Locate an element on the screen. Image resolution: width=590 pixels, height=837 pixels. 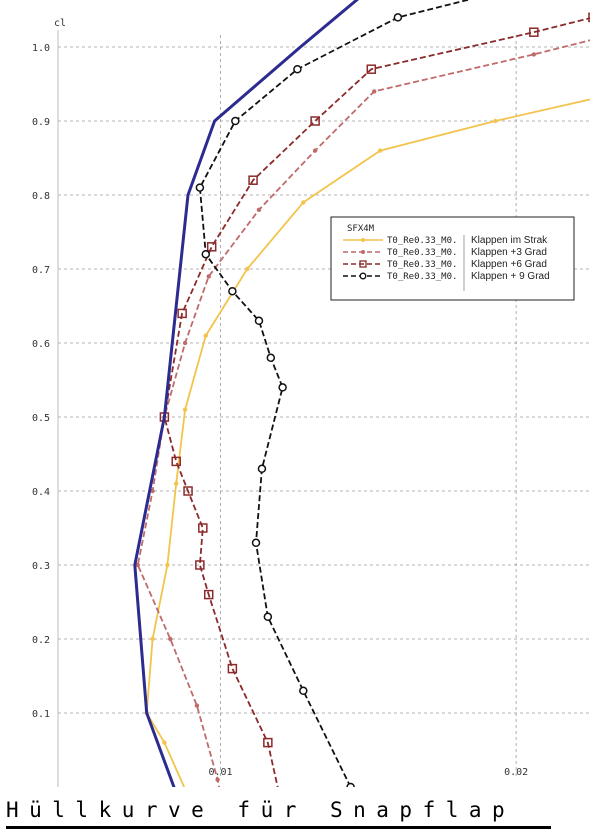
legend-entry-desc: Klappen + 9 Grad is located at coordinates (510, 276).